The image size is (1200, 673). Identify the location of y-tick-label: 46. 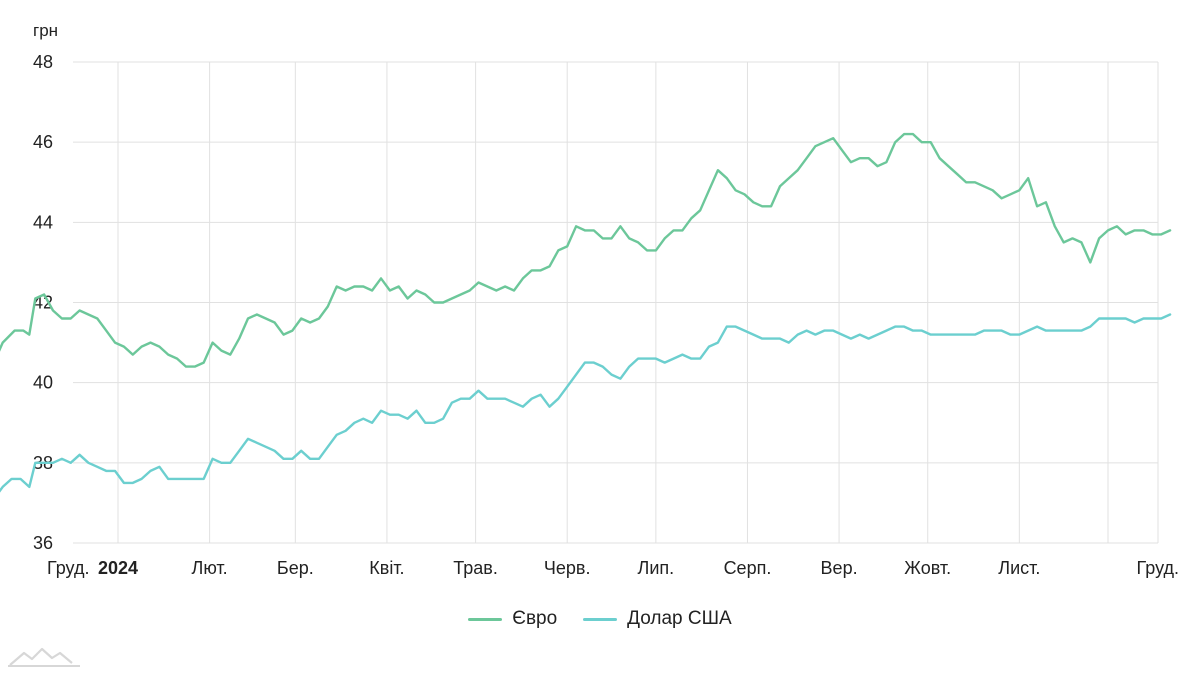
(43, 142).